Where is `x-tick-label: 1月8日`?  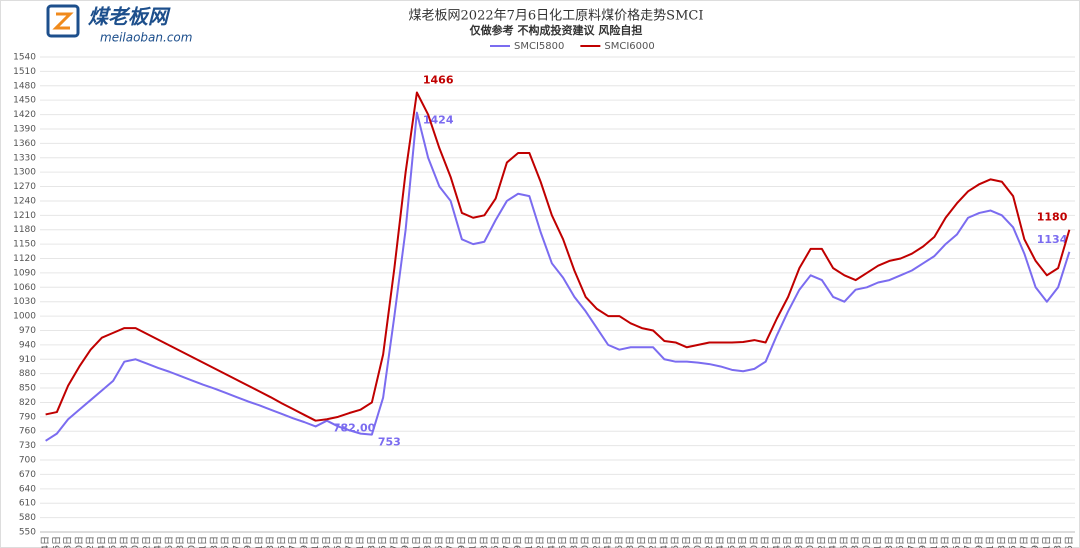
x-tick-label: 1月8日 is located at coordinates (68, 542).